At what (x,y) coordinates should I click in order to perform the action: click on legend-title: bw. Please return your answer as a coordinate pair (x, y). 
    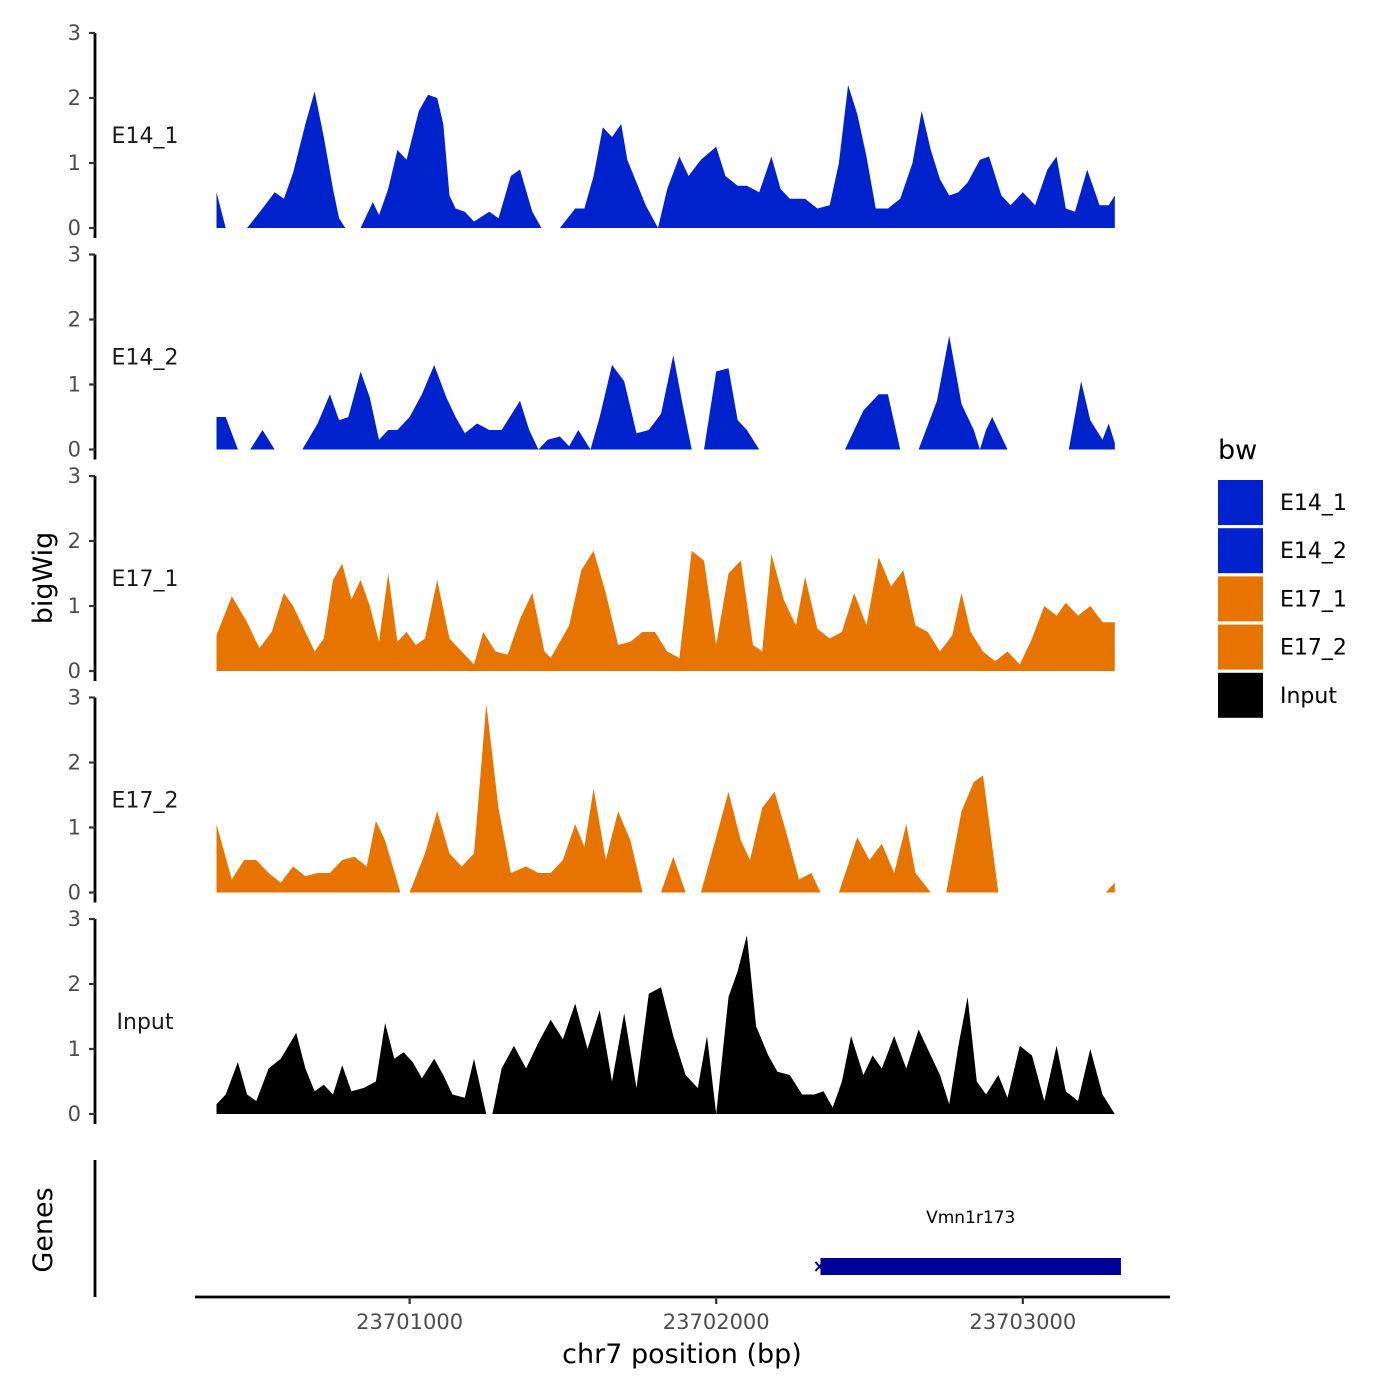
    Looking at the image, I should click on (1237, 450).